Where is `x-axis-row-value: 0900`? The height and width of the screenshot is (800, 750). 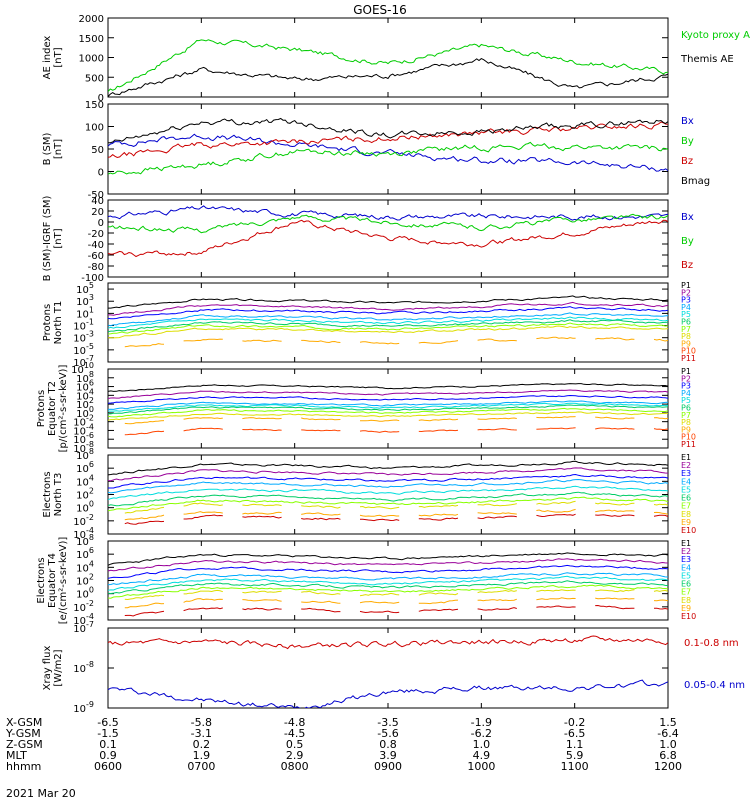
x-axis-row-value: 0900 is located at coordinates (388, 766).